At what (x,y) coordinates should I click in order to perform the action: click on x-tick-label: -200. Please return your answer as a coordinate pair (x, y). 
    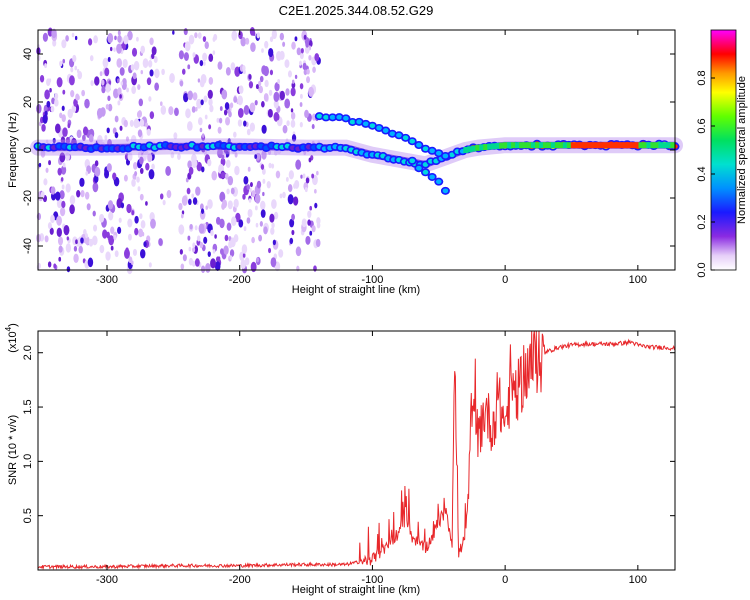
    Looking at the image, I should click on (240, 280).